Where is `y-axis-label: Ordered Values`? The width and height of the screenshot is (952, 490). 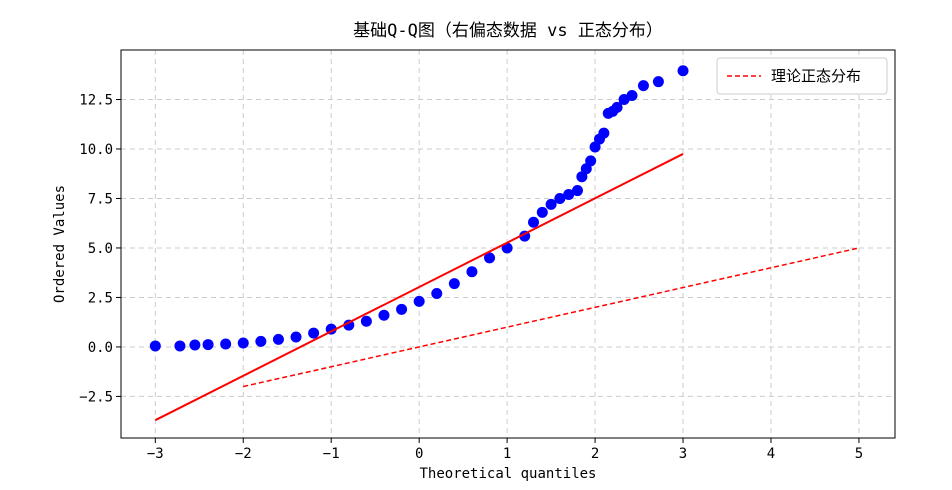
y-axis-label: Ordered Values is located at coordinates (60, 244).